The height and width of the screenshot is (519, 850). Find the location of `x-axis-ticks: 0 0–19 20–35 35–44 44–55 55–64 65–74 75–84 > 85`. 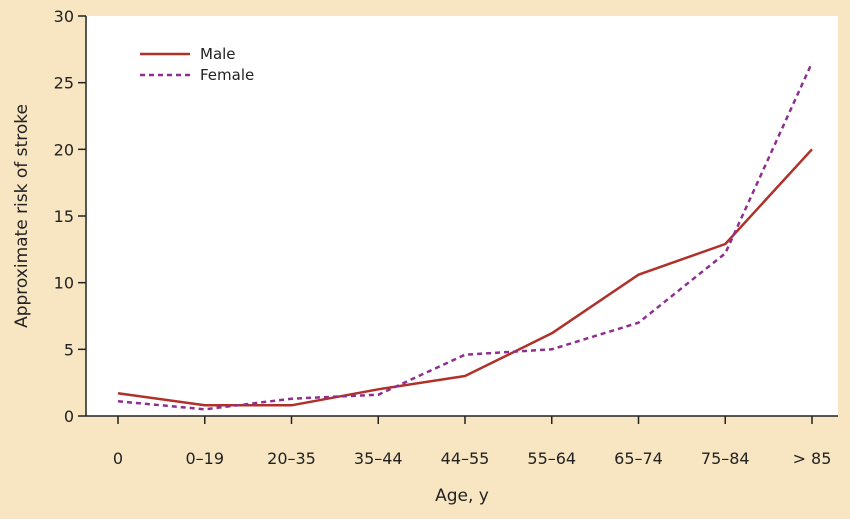

x-axis-ticks: 0 0–19 20–35 35–44 44–55 55–64 65–74 75–84 > 85 is located at coordinates (472, 442).